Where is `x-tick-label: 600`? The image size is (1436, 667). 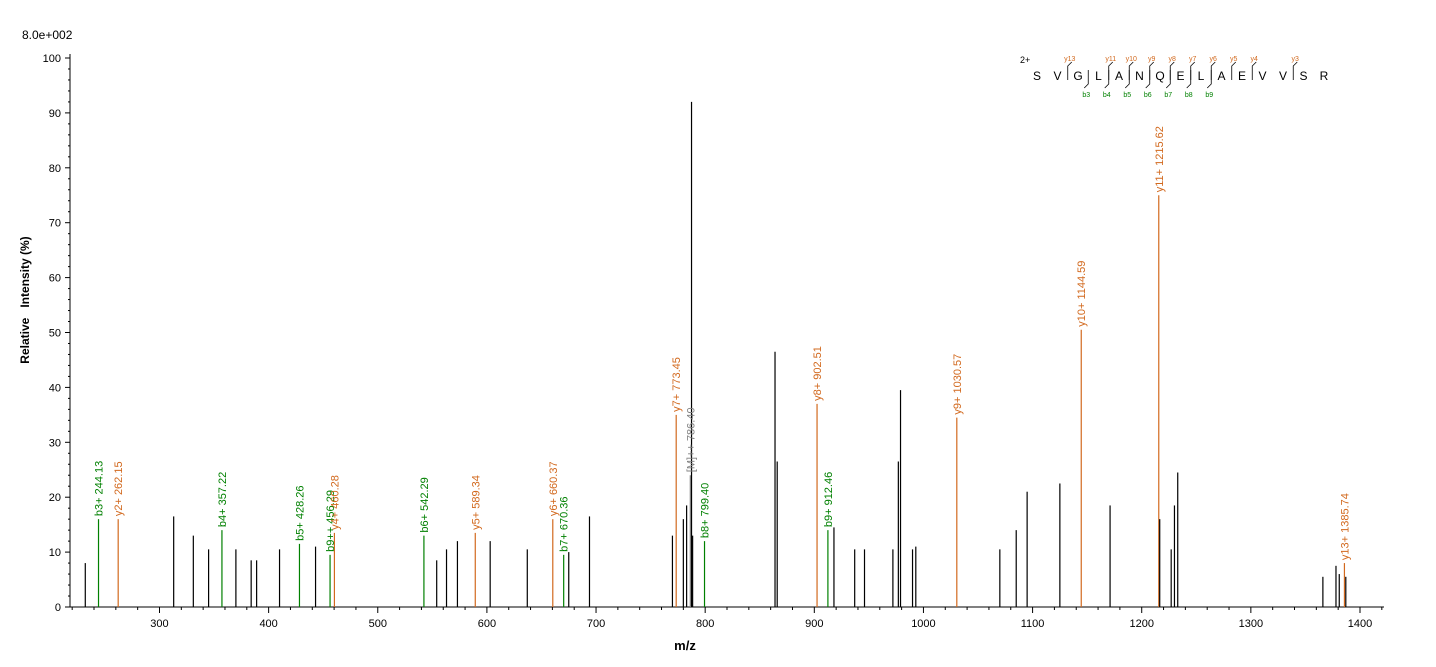
x-tick-label: 600 is located at coordinates (487, 624).